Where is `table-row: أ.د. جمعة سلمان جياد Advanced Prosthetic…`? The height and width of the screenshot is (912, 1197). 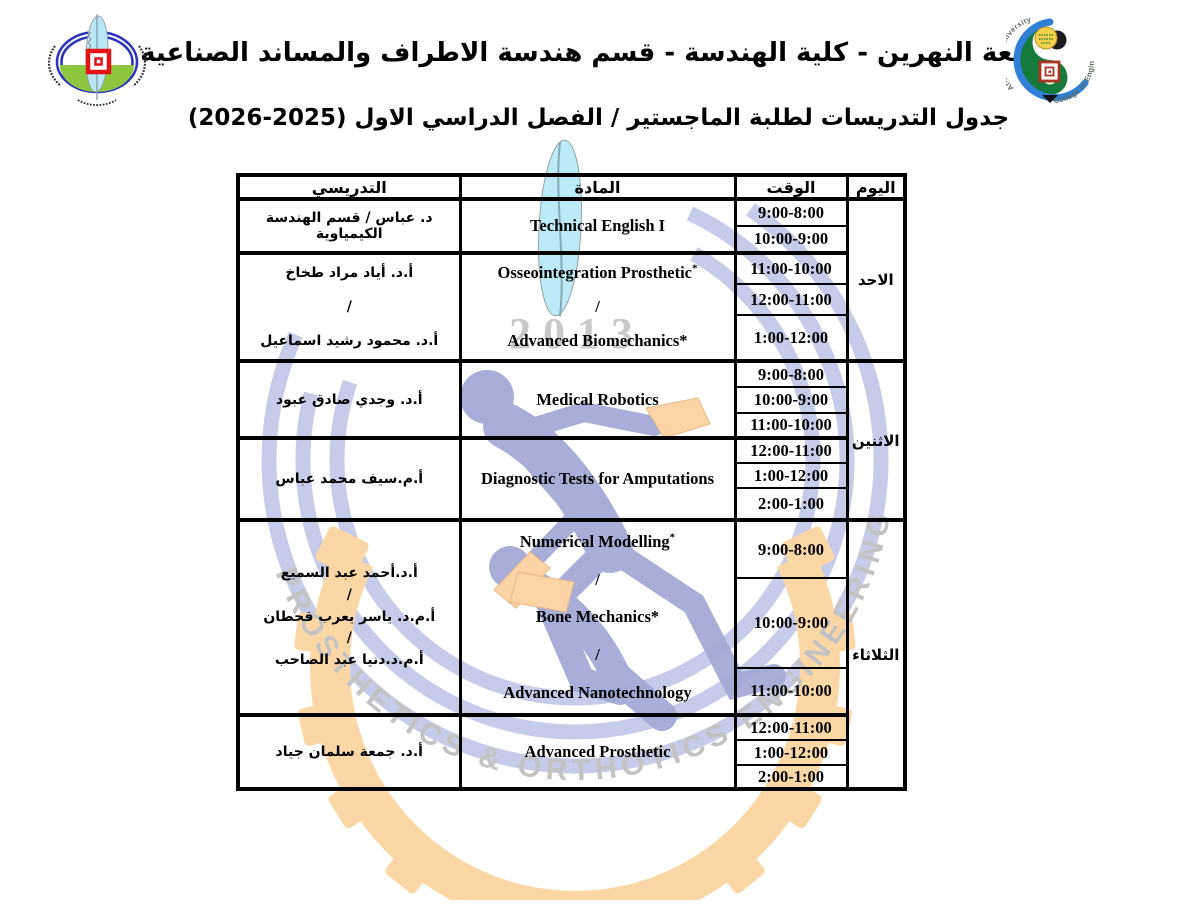
table-row: أ.د. جمعة سلمان جياد Advanced Prosthetic… is located at coordinates (570, 751).